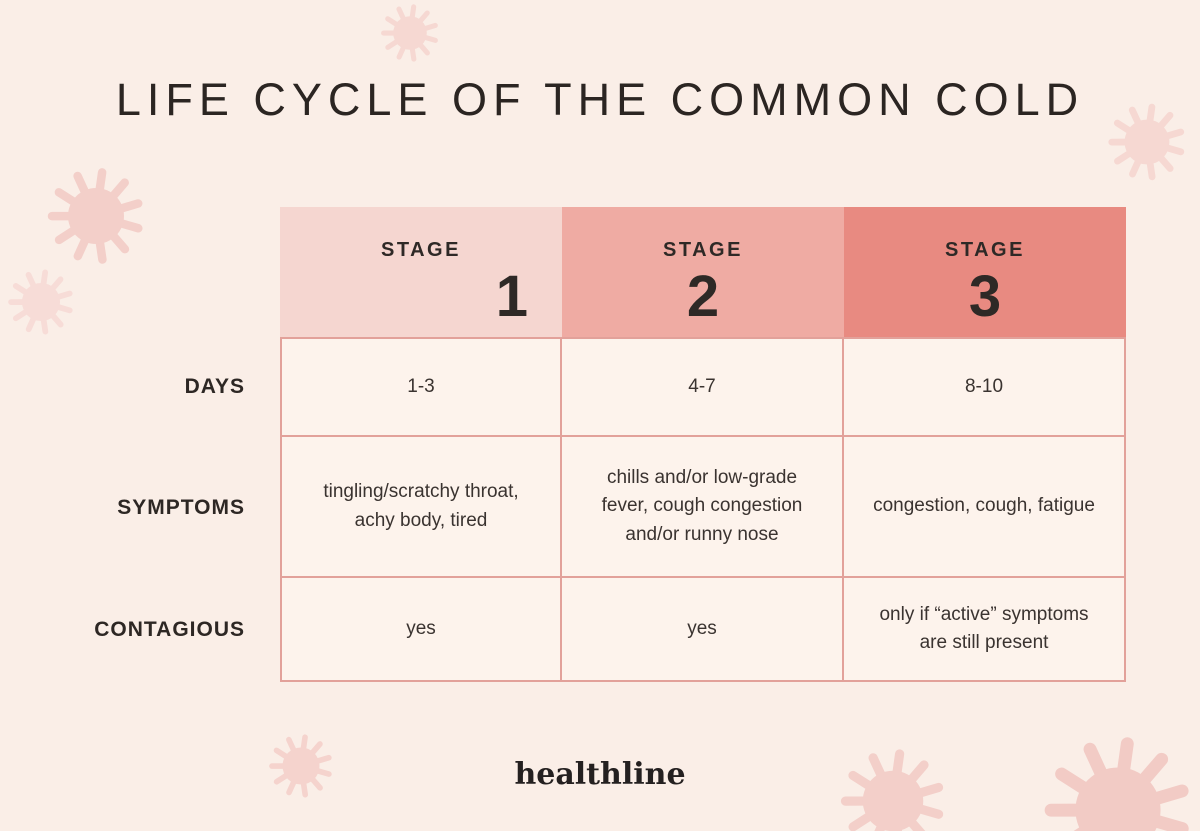  Describe the element at coordinates (421, 387) in the screenshot. I see `days-stage1-cell: 1-3` at that location.